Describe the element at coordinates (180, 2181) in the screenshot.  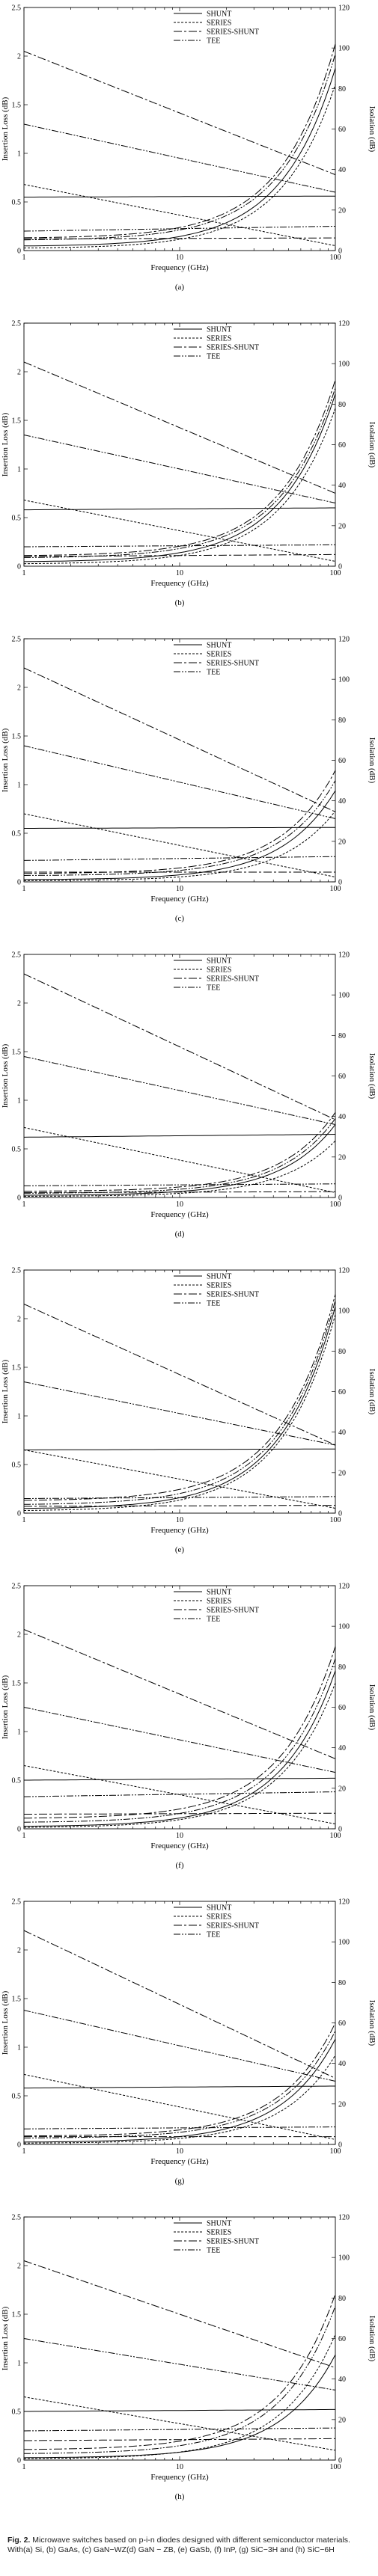
I see `panel-label: (g)` at that location.